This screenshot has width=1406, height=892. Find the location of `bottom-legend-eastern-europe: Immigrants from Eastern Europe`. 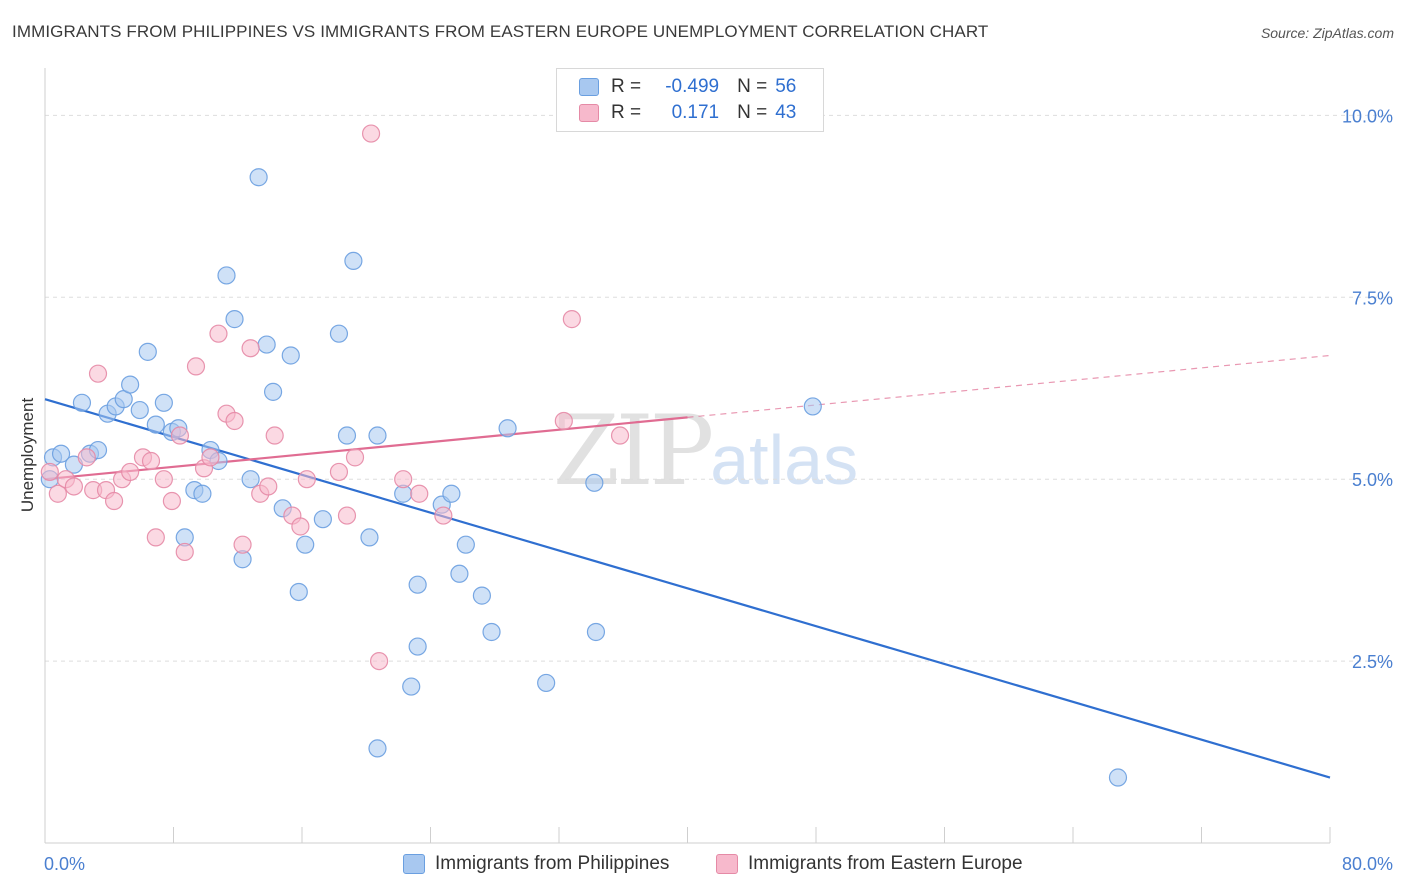

bottom-legend-eastern-europe: Immigrants from Eastern Europe is located at coordinates (869, 864).